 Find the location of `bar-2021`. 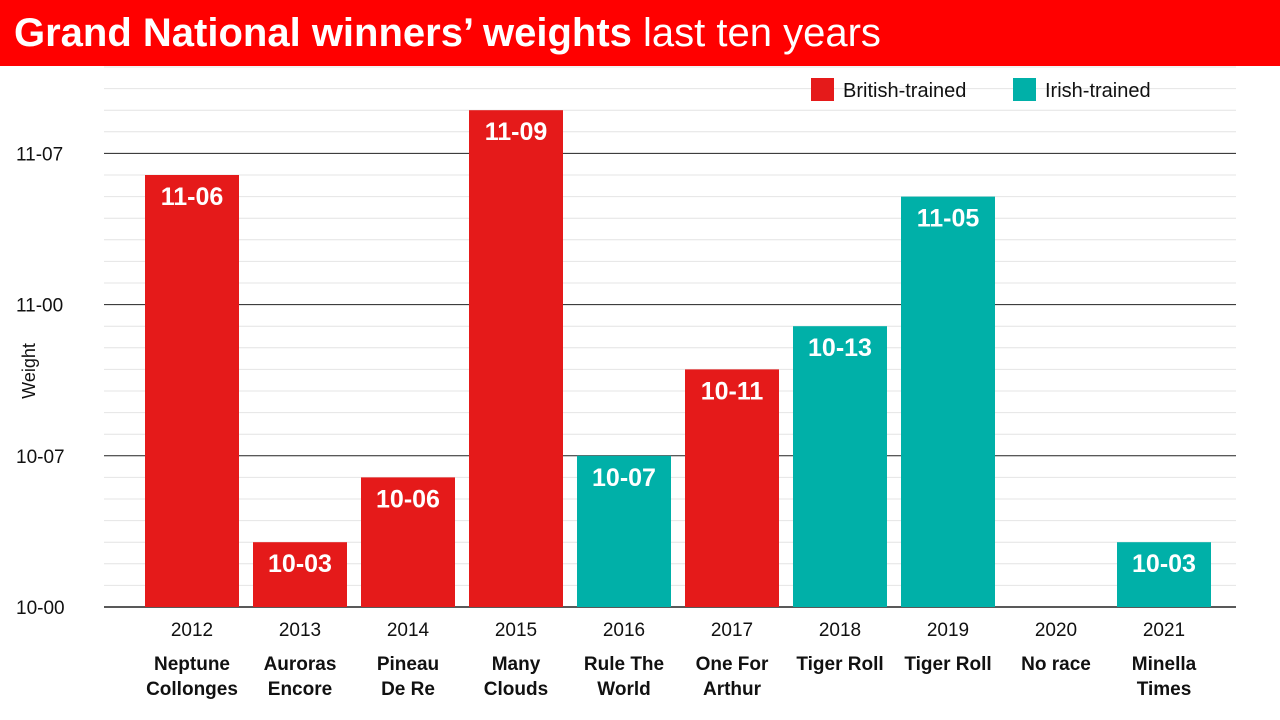

bar-2021 is located at coordinates (1164, 574).